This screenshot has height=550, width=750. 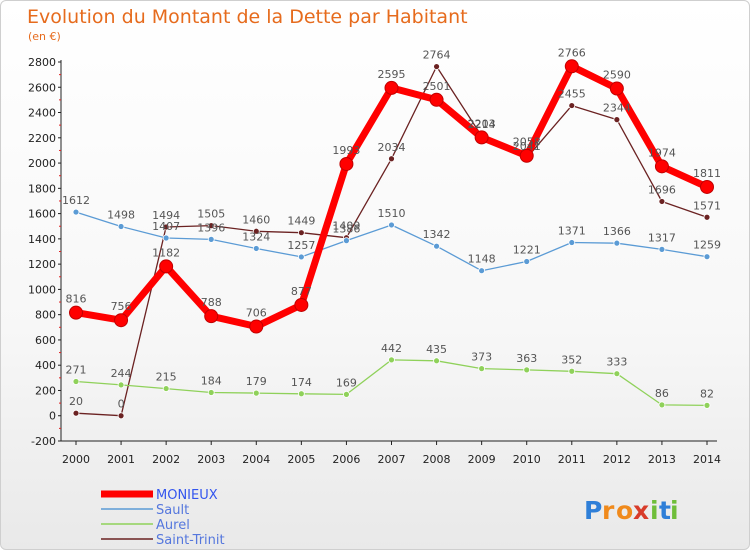 I want to click on x-tick-label: 2012, so click(x=617, y=459).